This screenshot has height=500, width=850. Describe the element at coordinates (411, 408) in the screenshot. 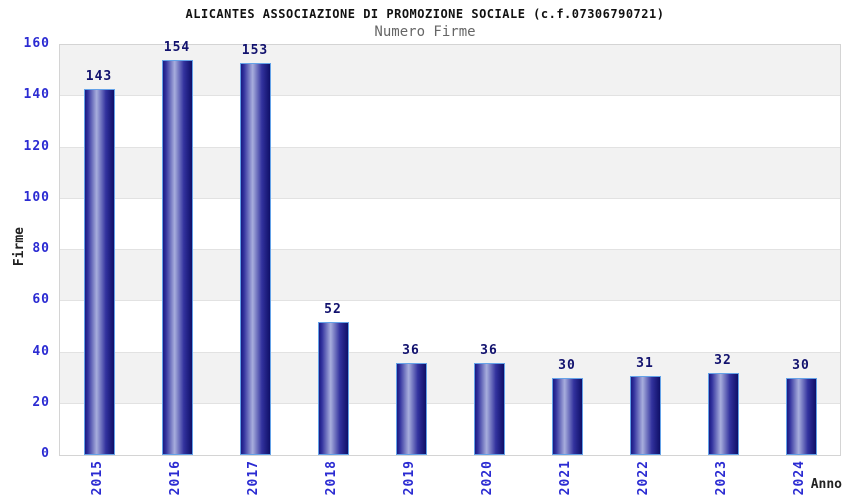

I see `bar-2019` at that location.